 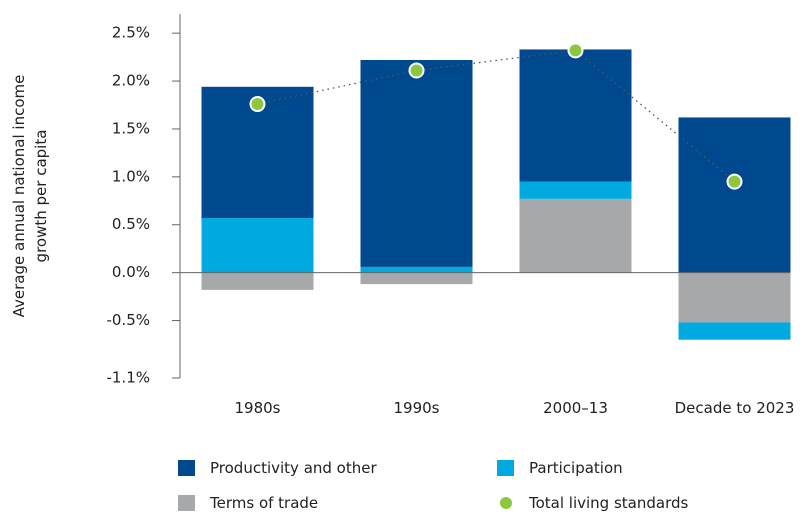 What do you see at coordinates (131, 128) in the screenshot?
I see `y-tick-label: 1.5%` at bounding box center [131, 128].